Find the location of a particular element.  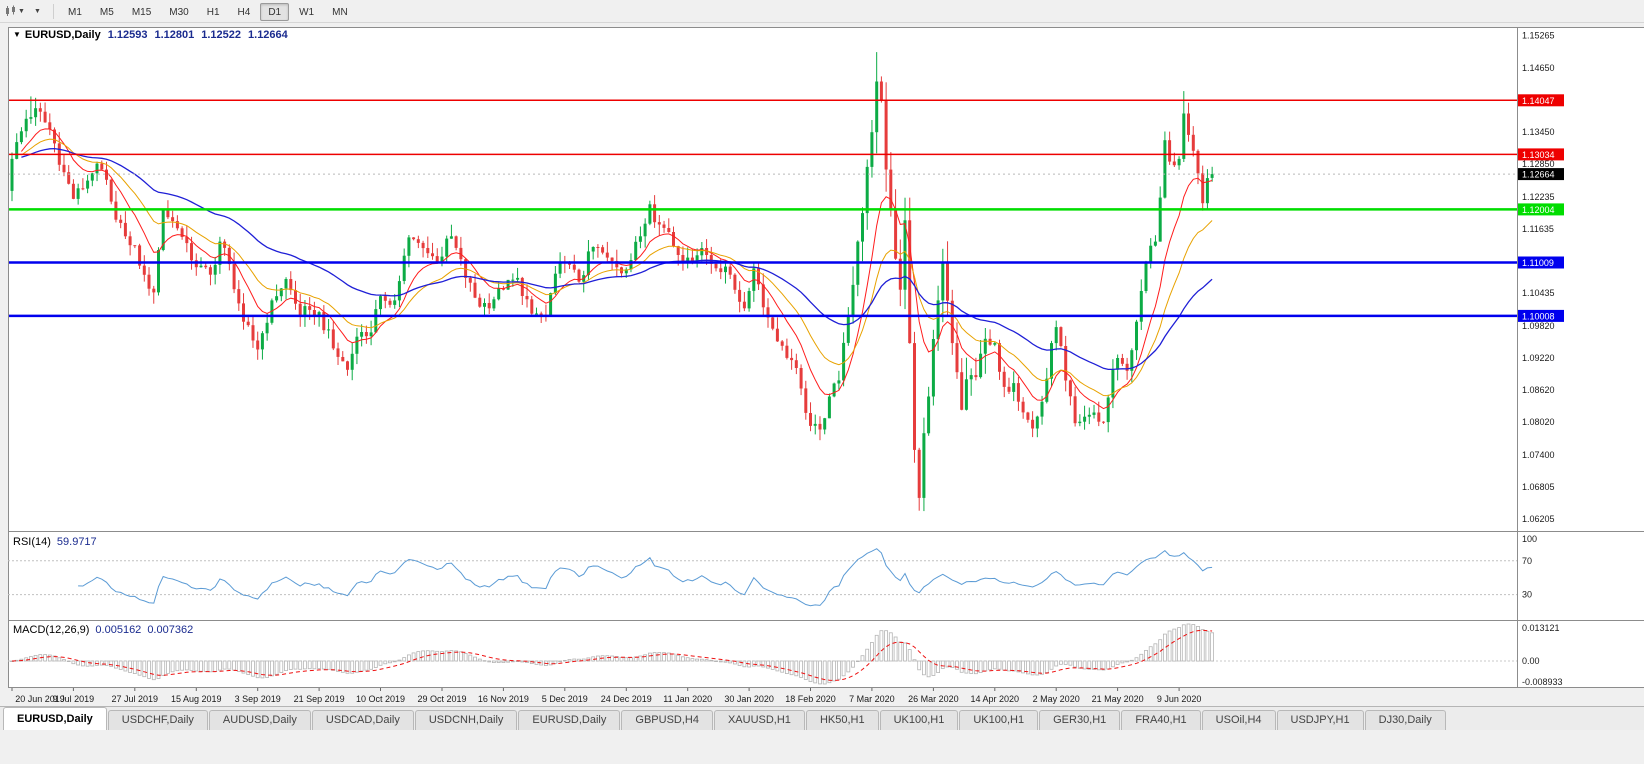

timeframe-buttons: M1 M5 M15 M30 H1 H4 D1 W1 MN is located at coordinates (208, 11).